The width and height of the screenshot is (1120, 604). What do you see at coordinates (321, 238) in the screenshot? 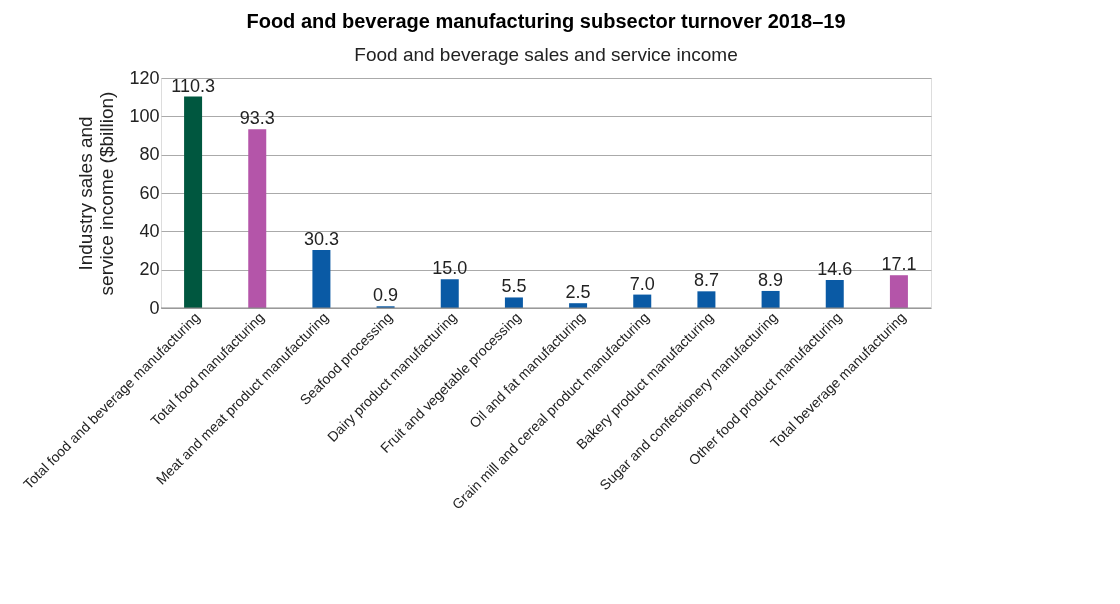
I see `data-label: 30.3` at bounding box center [321, 238].